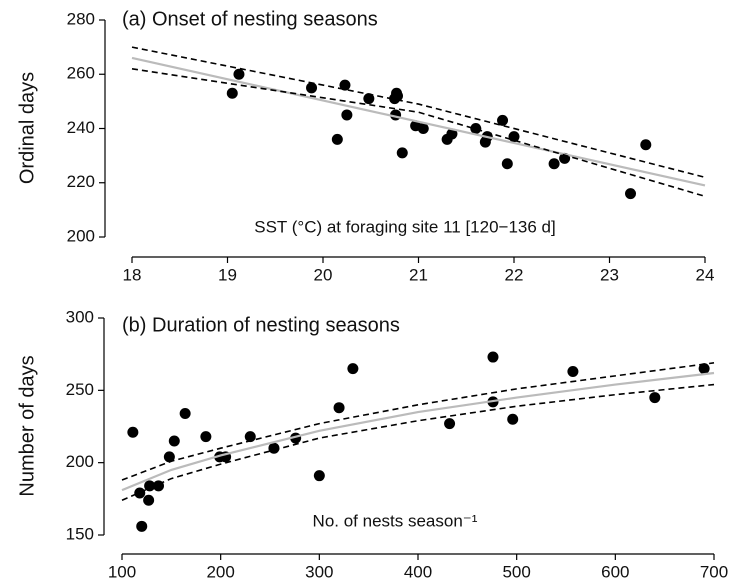  What do you see at coordinates (615, 571) in the screenshot?
I see `x-tick-label: 600` at bounding box center [615, 571].